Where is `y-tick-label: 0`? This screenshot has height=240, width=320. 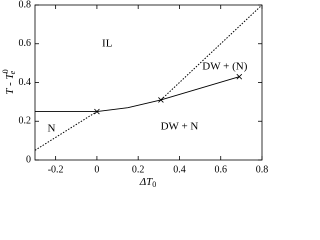 y-tick-label: 0 is located at coordinates (28, 159).